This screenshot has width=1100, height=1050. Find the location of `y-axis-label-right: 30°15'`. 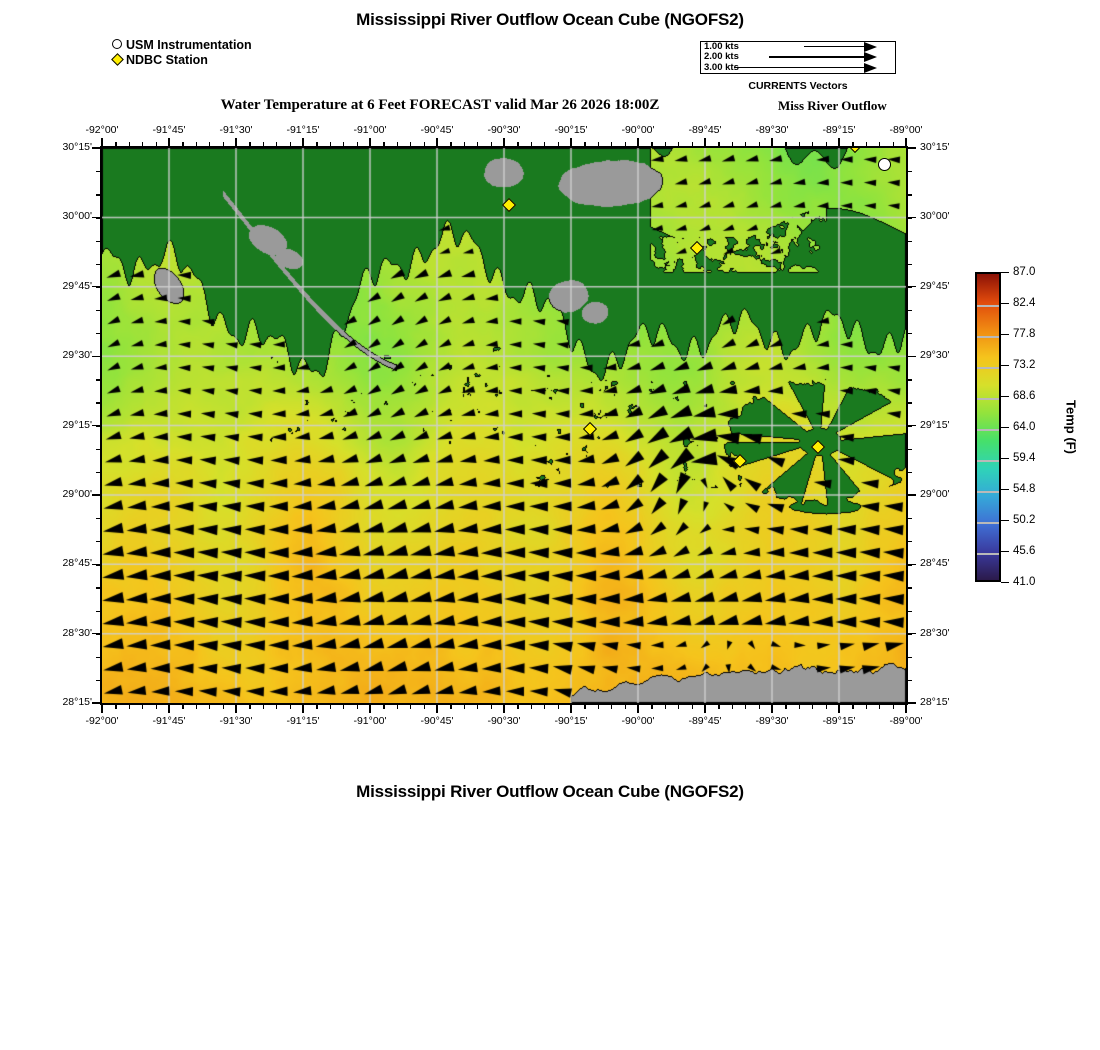

y-axis-label-right: 30°15' is located at coordinates (935, 147).